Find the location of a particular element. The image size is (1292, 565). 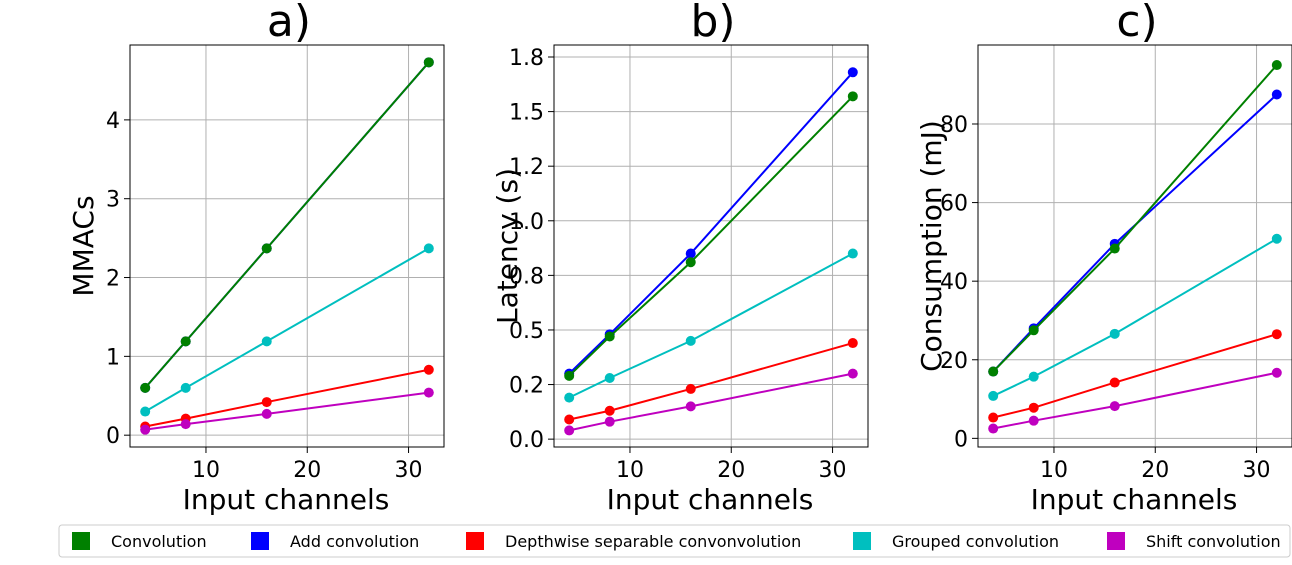

panel-title: a) is located at coordinates (289, 23).